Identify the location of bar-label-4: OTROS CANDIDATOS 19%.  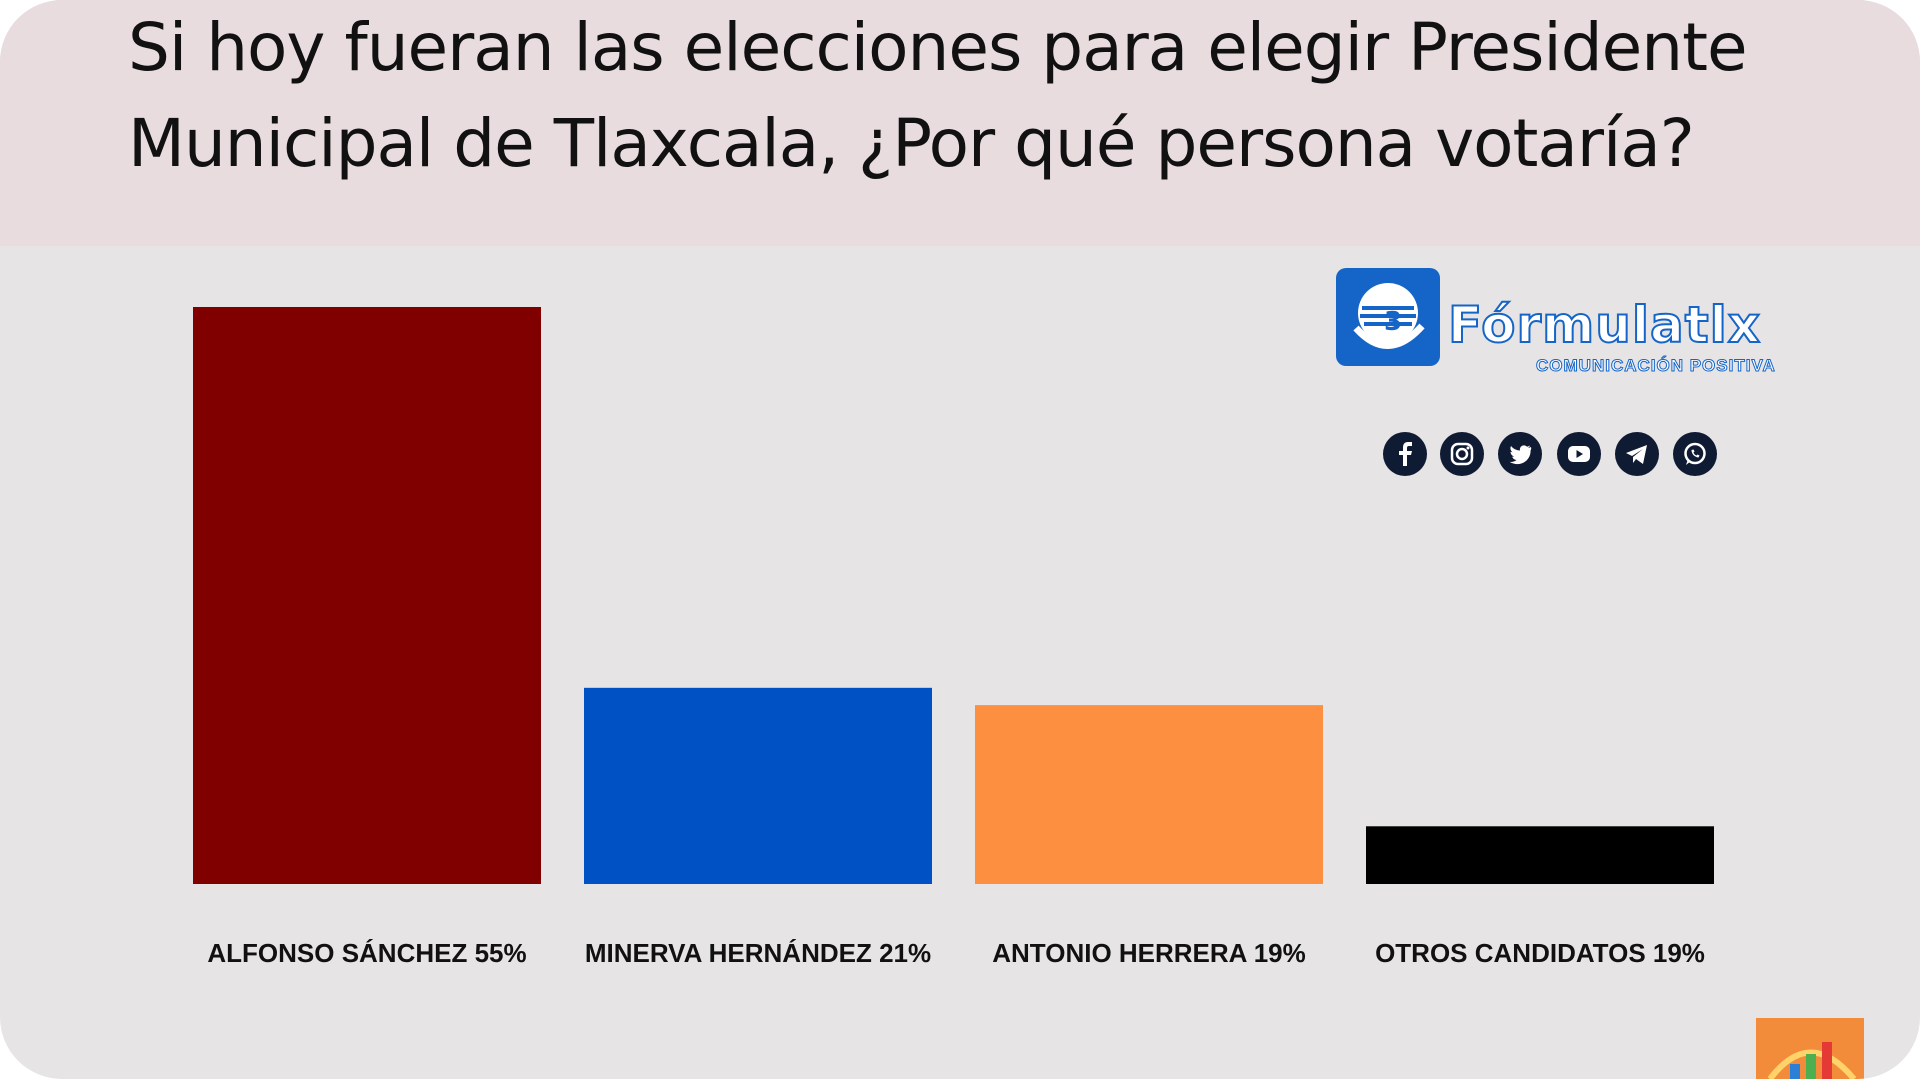
(1540, 953).